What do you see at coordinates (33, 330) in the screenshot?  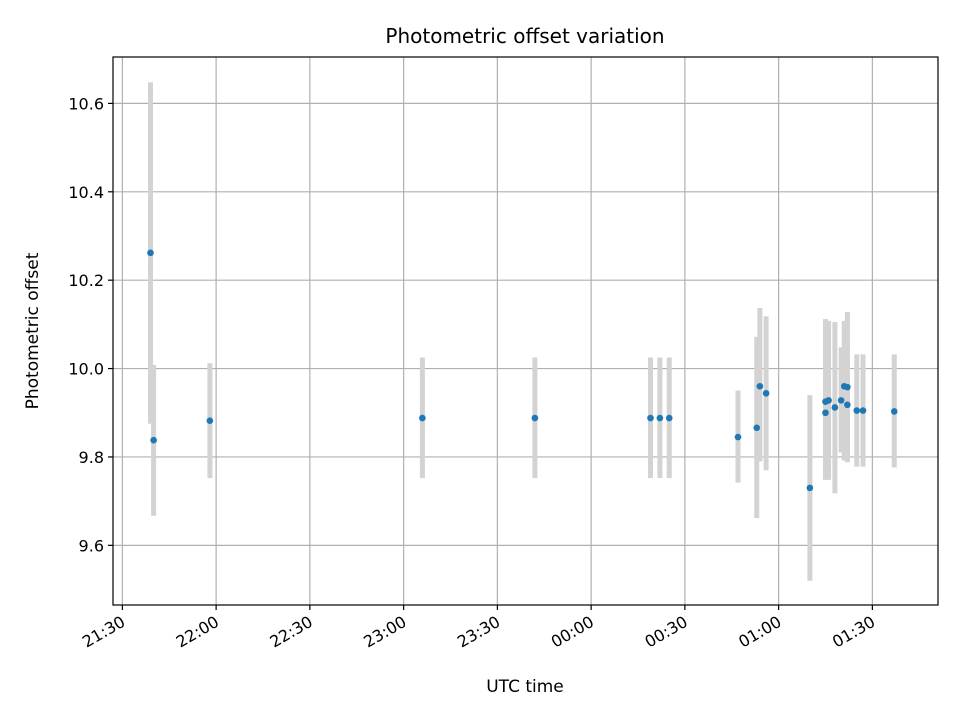 I see `y-axis-label: Photometric offset` at bounding box center [33, 330].